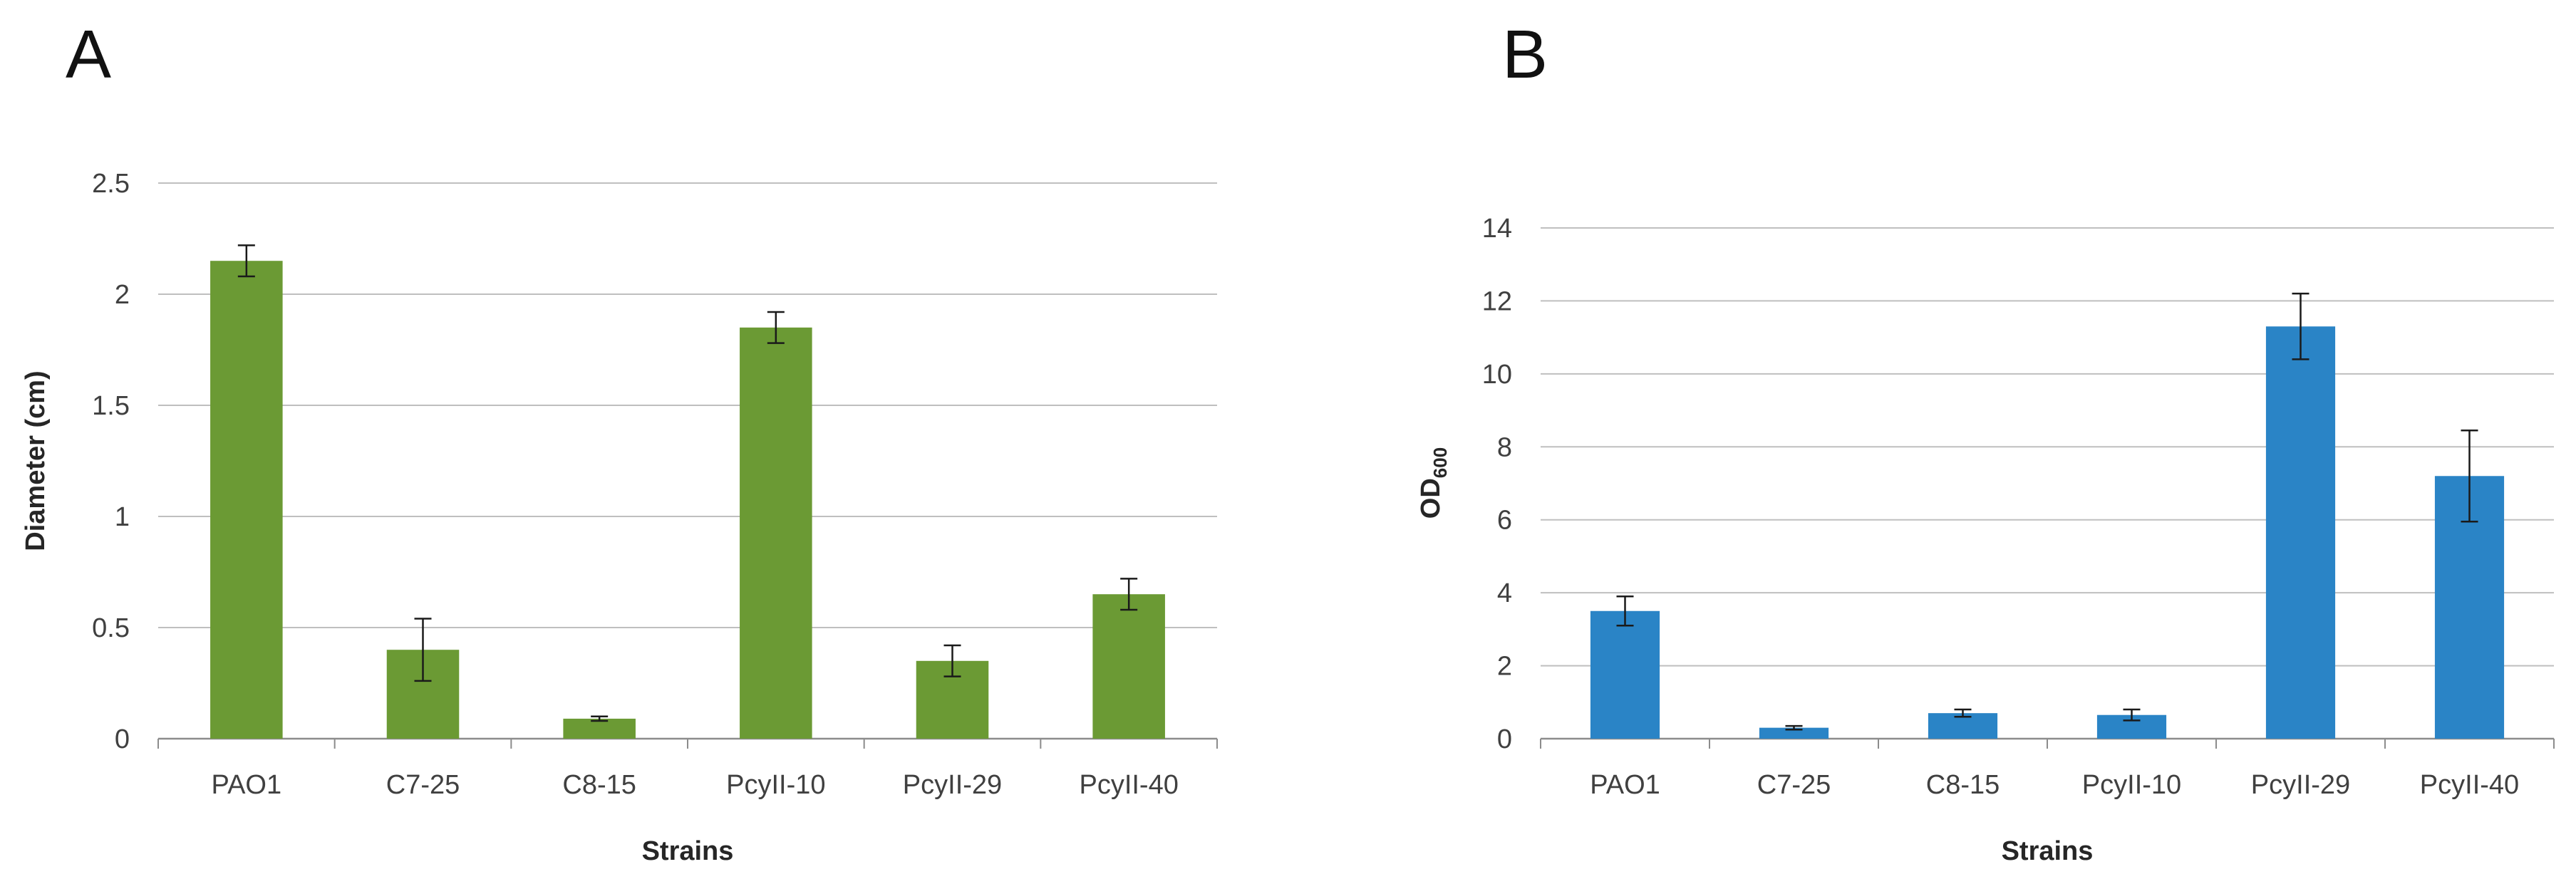 Image resolution: width=2576 pixels, height=884 pixels. I want to click on y-tick-label: 14, so click(1497, 229).